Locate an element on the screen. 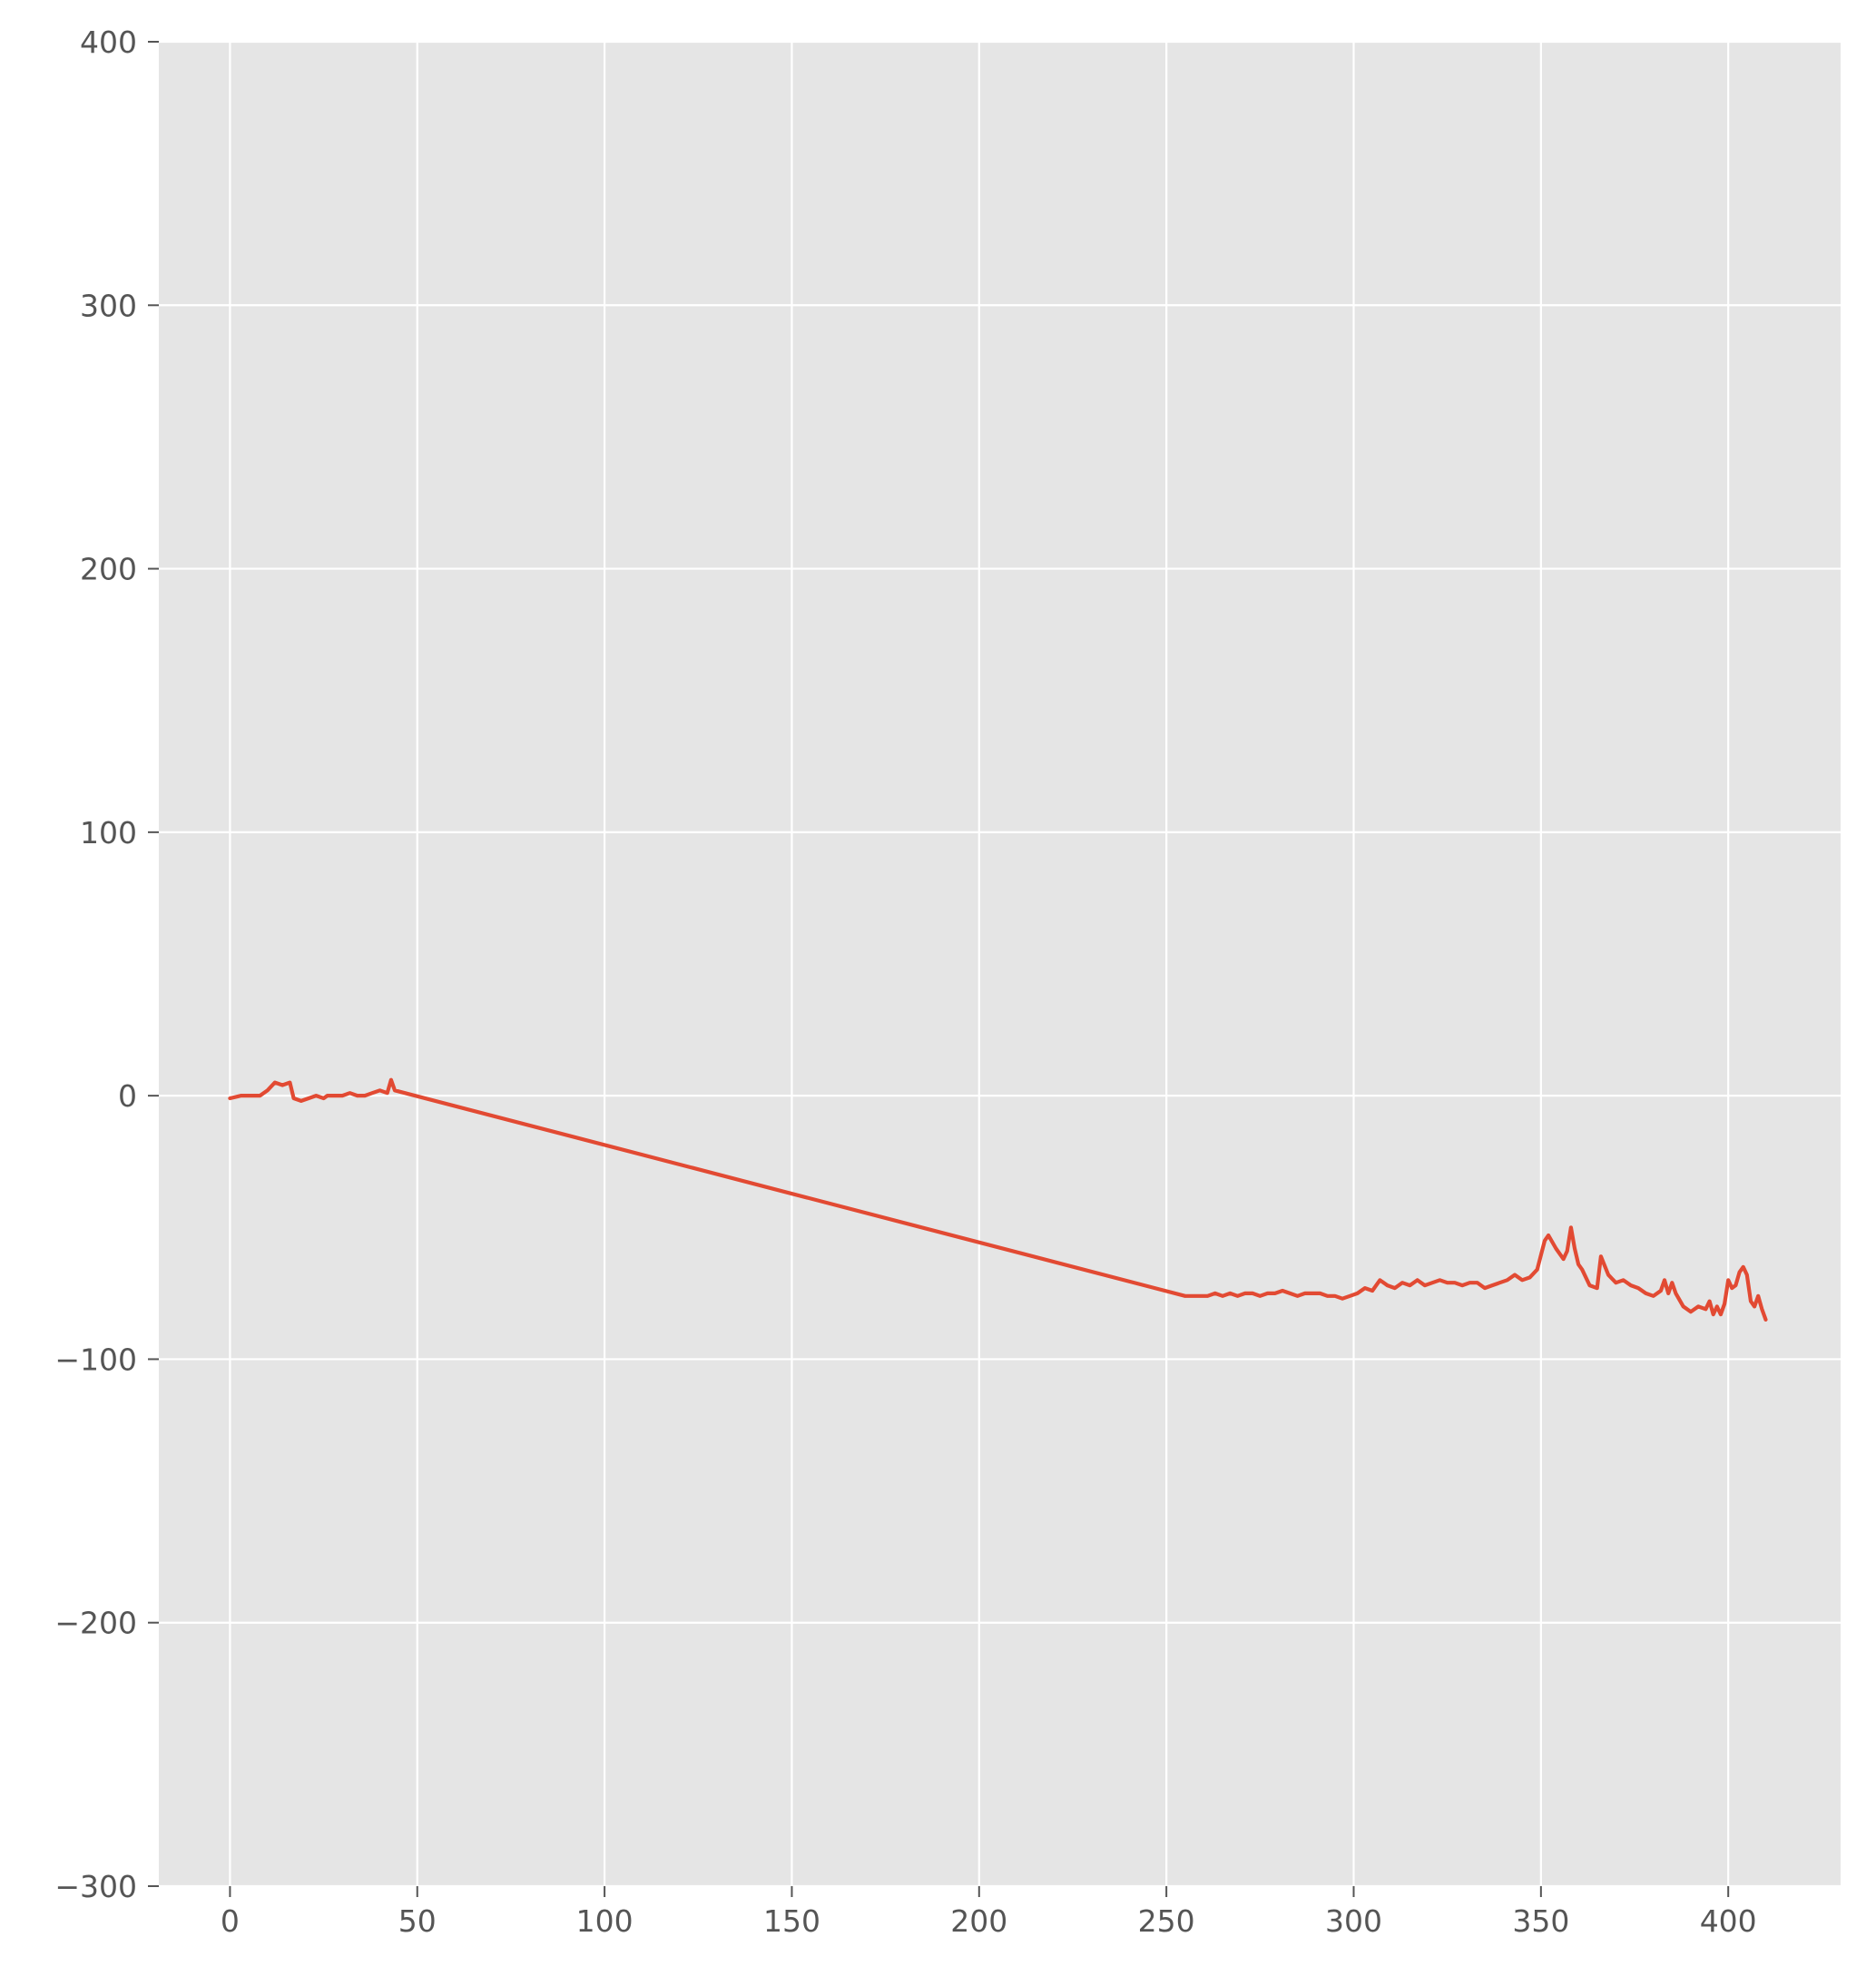 Image resolution: width=1876 pixels, height=1986 pixels. x-tick-label: 250 is located at coordinates (1167, 1921).